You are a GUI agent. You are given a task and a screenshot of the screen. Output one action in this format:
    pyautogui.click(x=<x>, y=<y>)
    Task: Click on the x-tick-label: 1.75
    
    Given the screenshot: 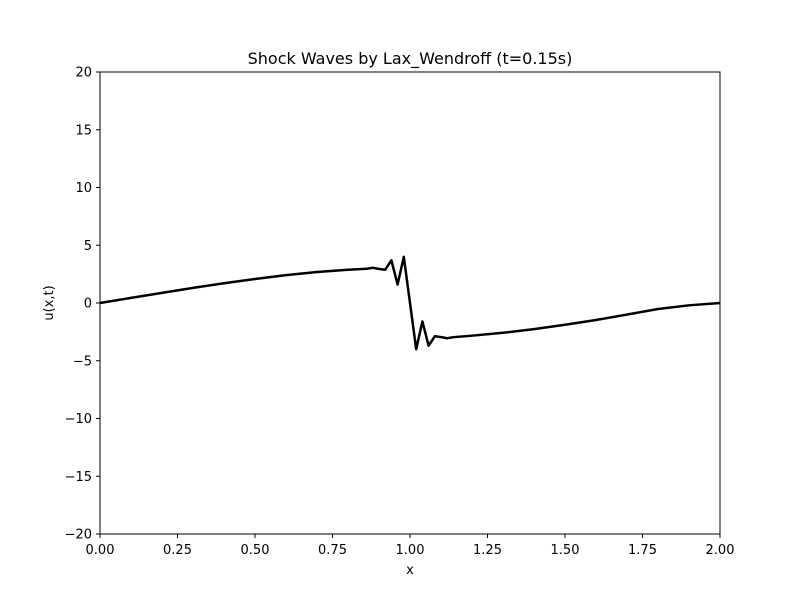 What is the action you would take?
    pyautogui.click(x=642, y=550)
    